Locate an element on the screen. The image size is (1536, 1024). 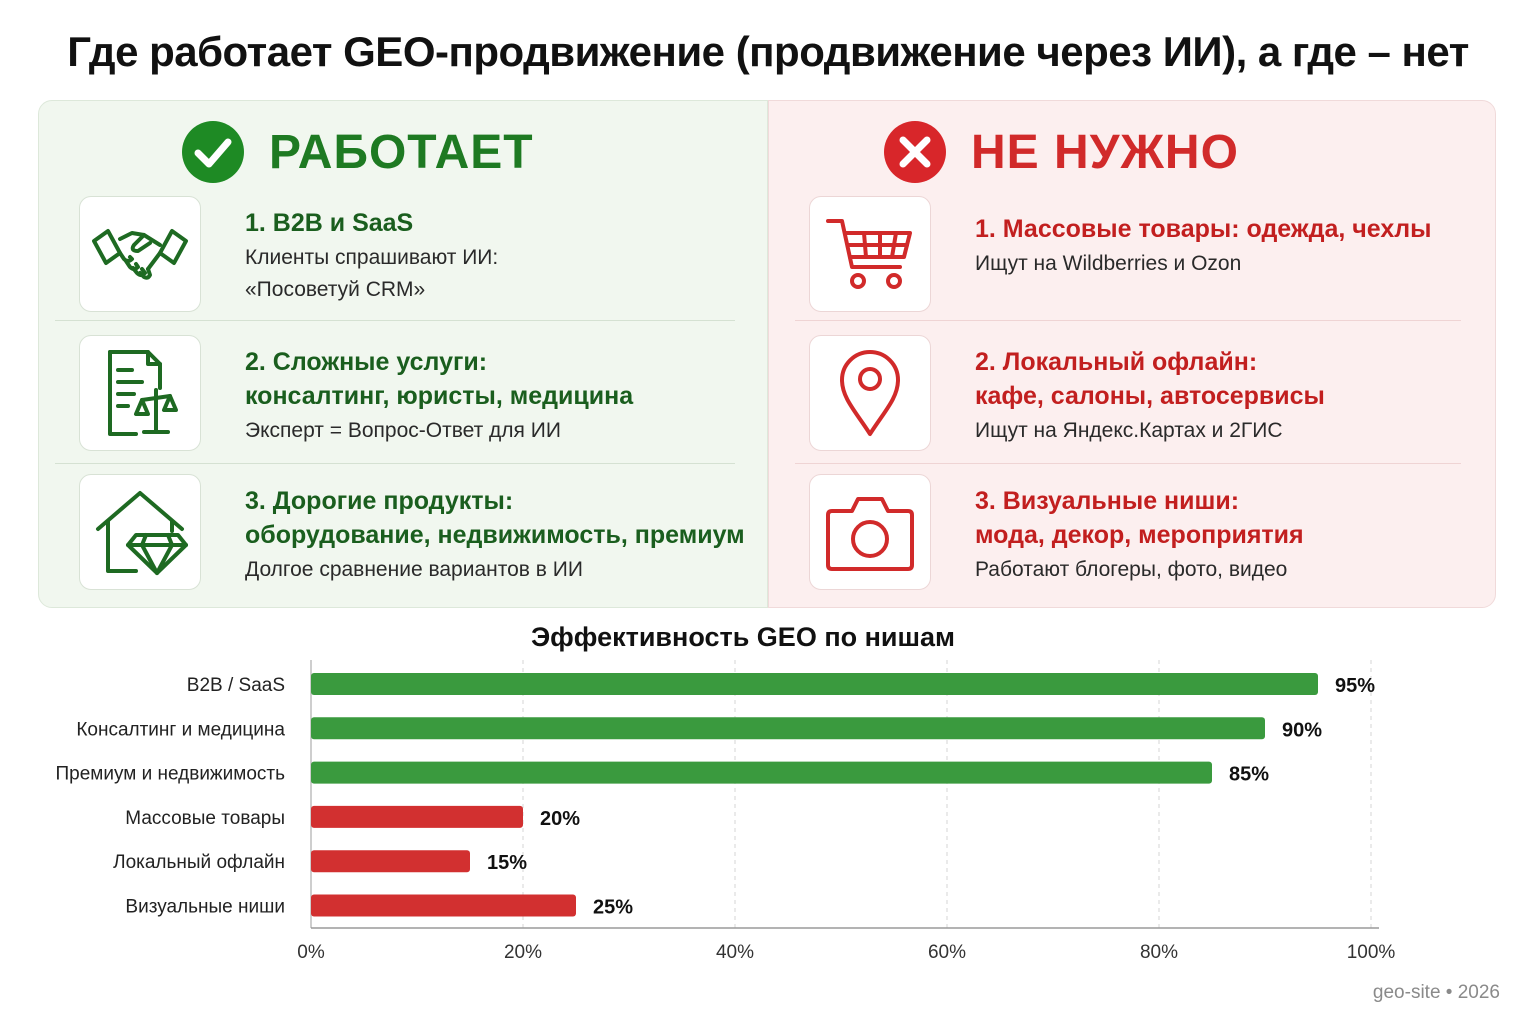
house-diamond-icon is located at coordinates (142, 533).